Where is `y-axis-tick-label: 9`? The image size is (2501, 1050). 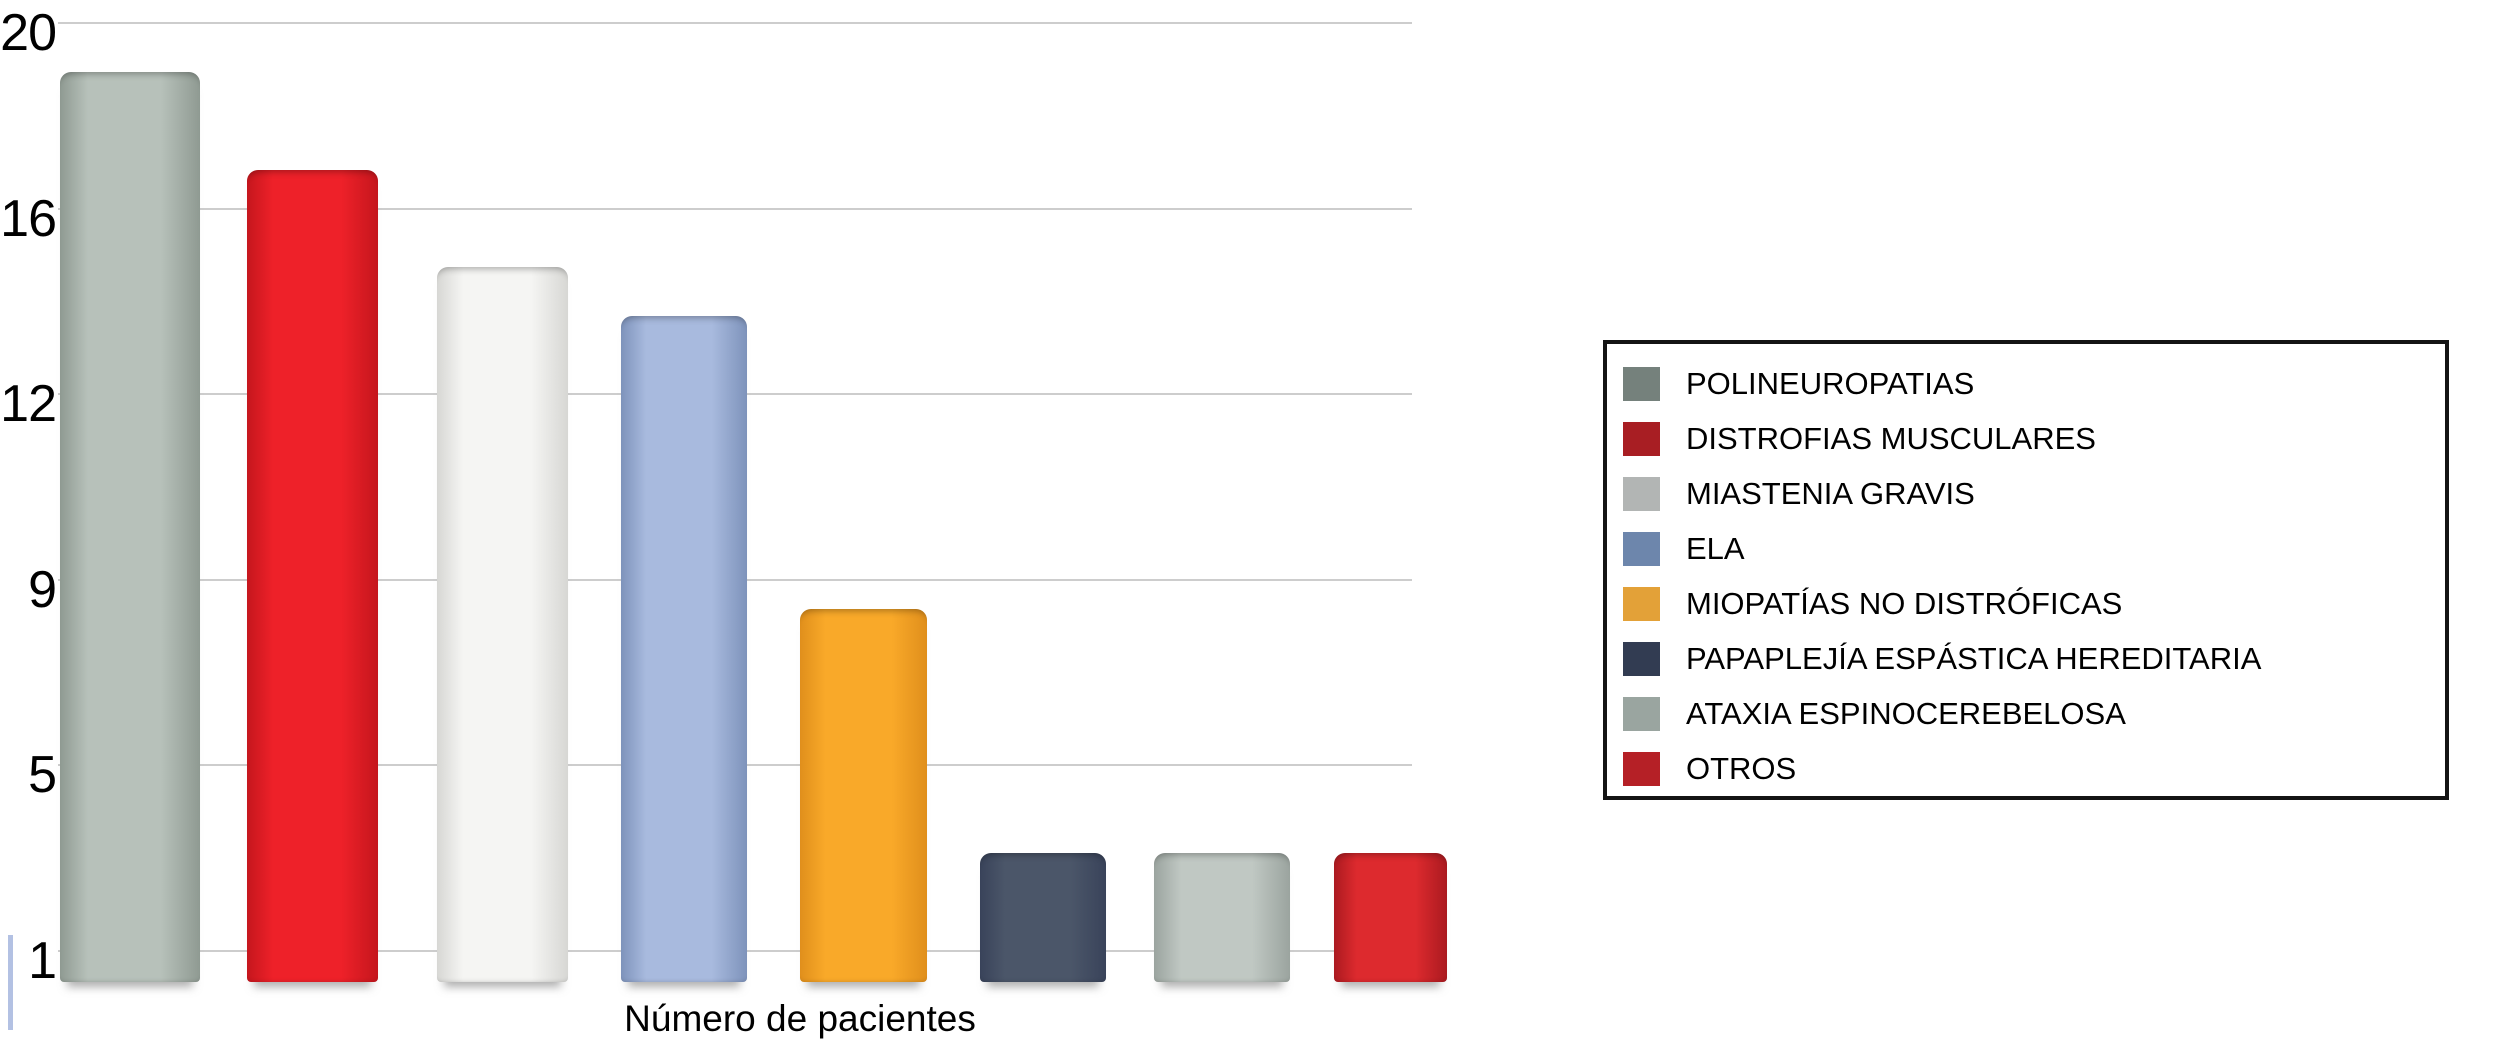
y-axis-tick-label: 9 is located at coordinates (42, 589).